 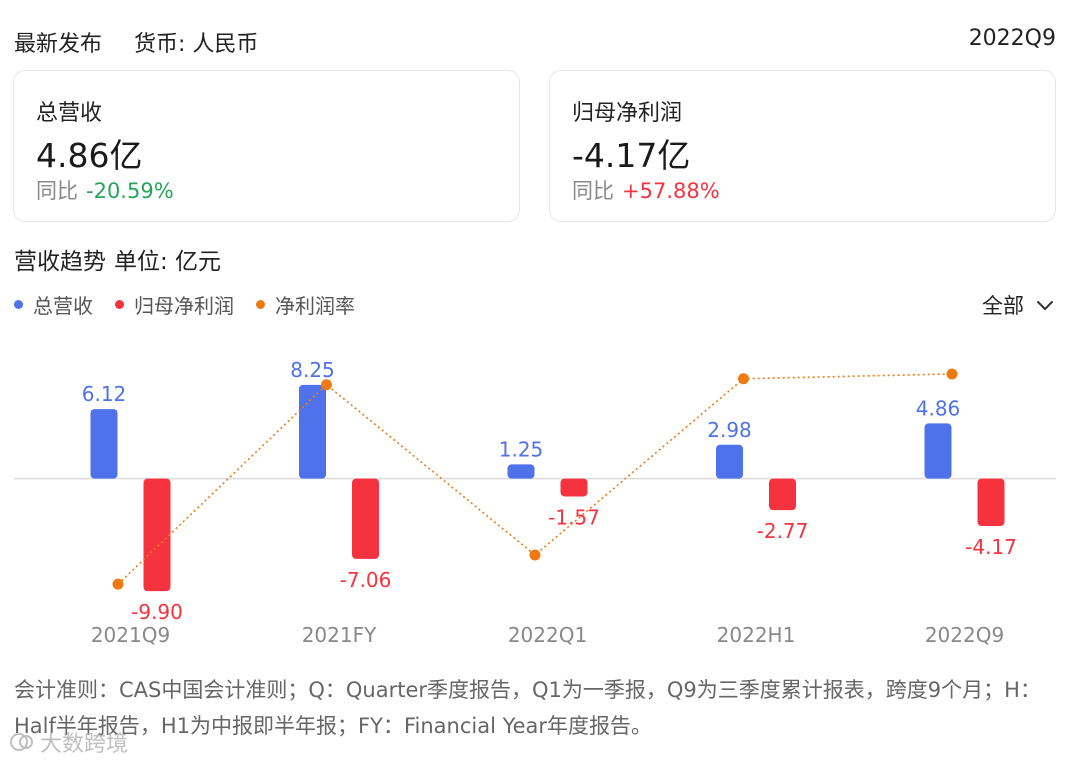 I want to click on range-dropdown: 全部, so click(x=1018, y=305).